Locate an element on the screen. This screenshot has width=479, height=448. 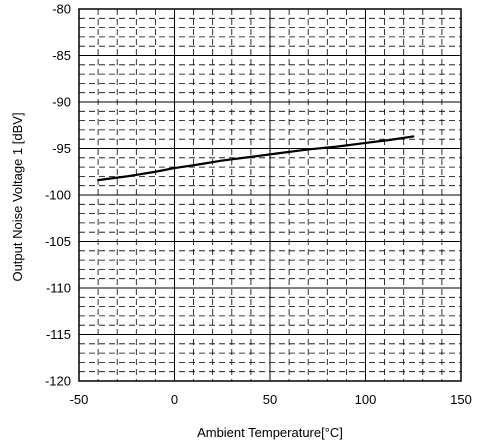
y-tick-label: -105 is located at coordinates (58, 241).